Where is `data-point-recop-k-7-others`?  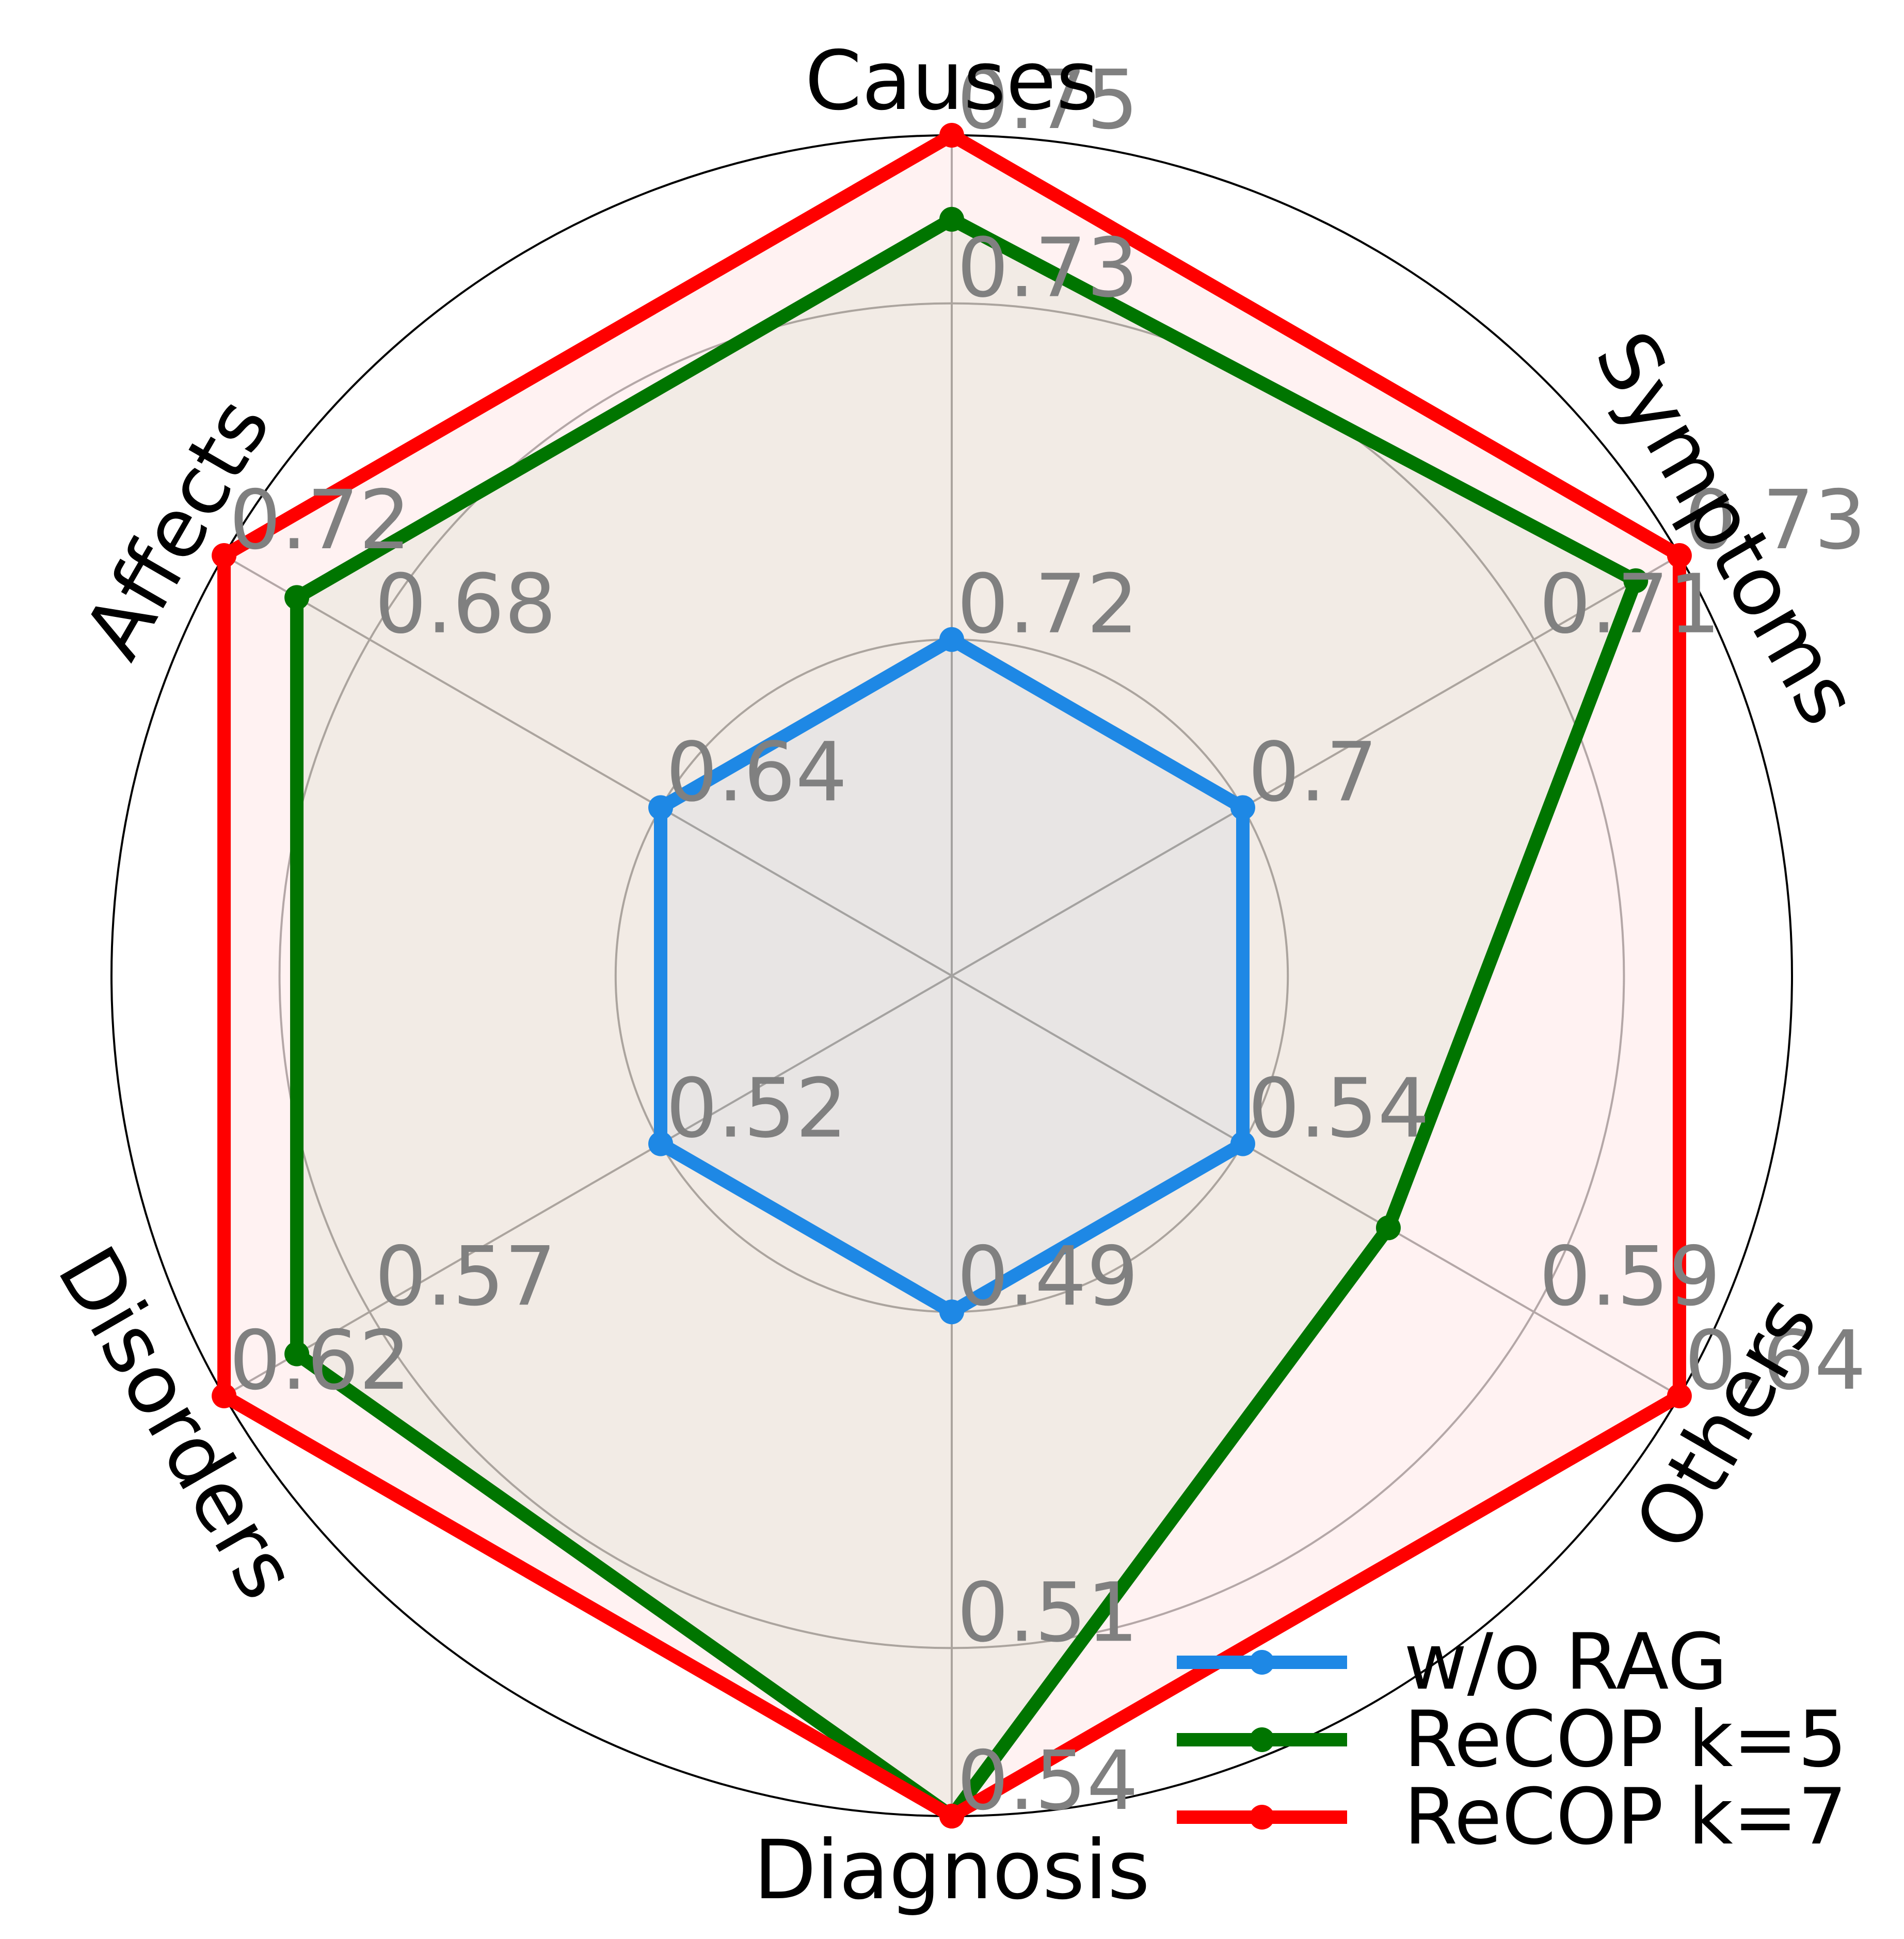 data-point-recop-k-7-others is located at coordinates (1679, 1396).